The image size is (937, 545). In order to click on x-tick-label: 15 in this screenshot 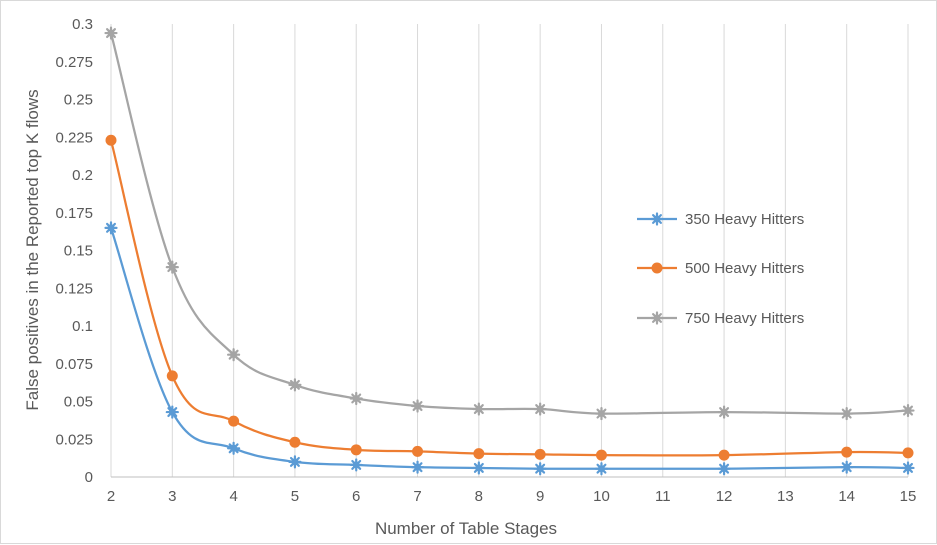, I will do `click(908, 496)`.